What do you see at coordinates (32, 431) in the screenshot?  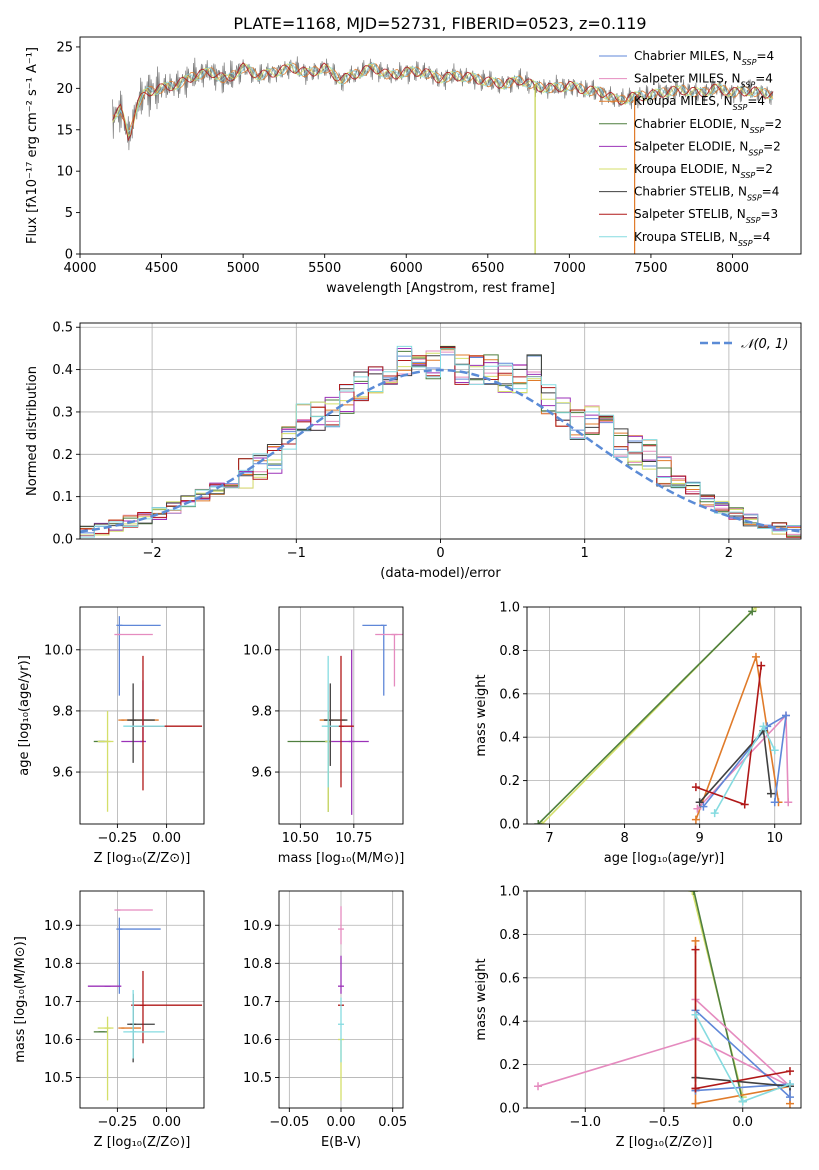 I see `y-axis-label: Normed distribution` at bounding box center [32, 431].